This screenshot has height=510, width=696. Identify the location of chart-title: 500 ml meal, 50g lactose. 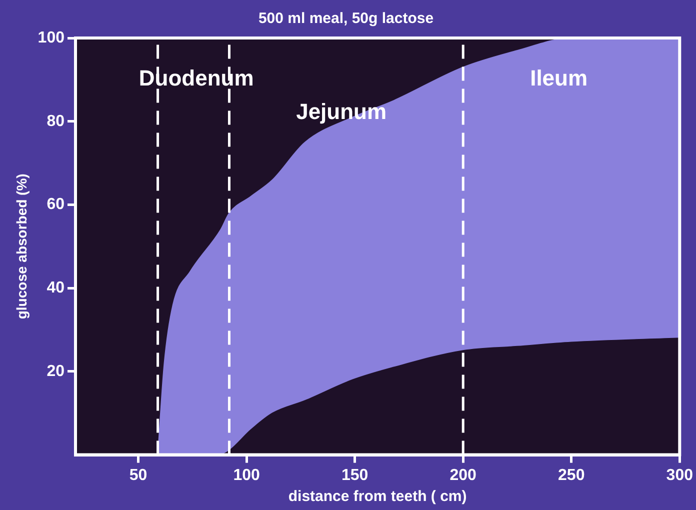
(346, 19).